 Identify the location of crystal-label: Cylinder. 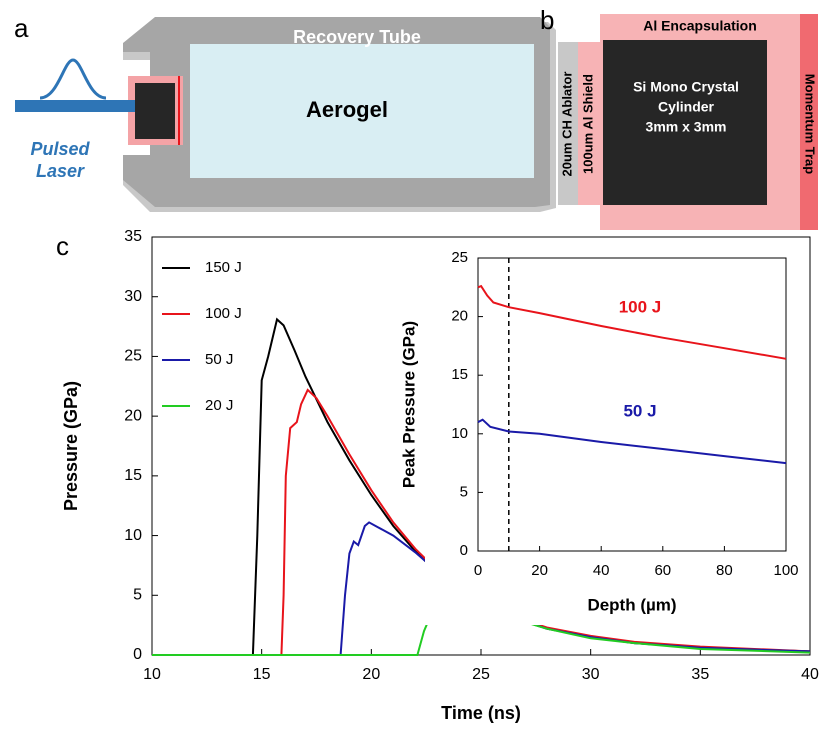
(686, 107).